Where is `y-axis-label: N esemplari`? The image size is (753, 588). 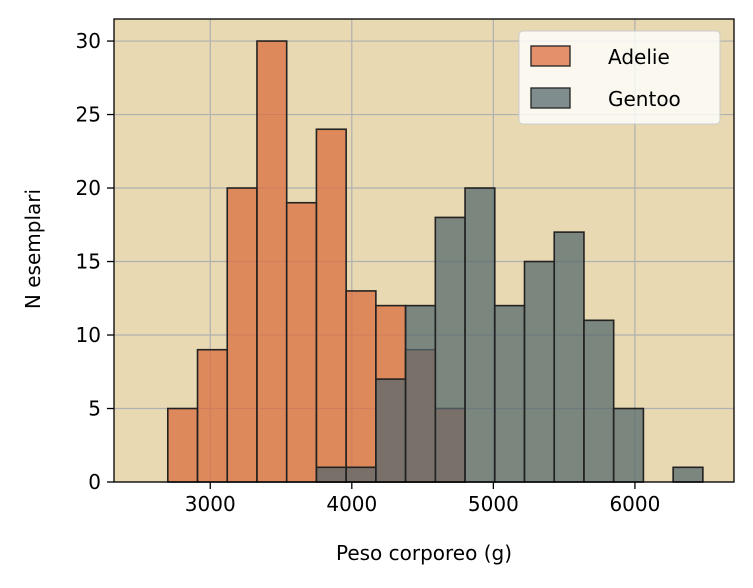 y-axis-label: N esemplari is located at coordinates (33, 249).